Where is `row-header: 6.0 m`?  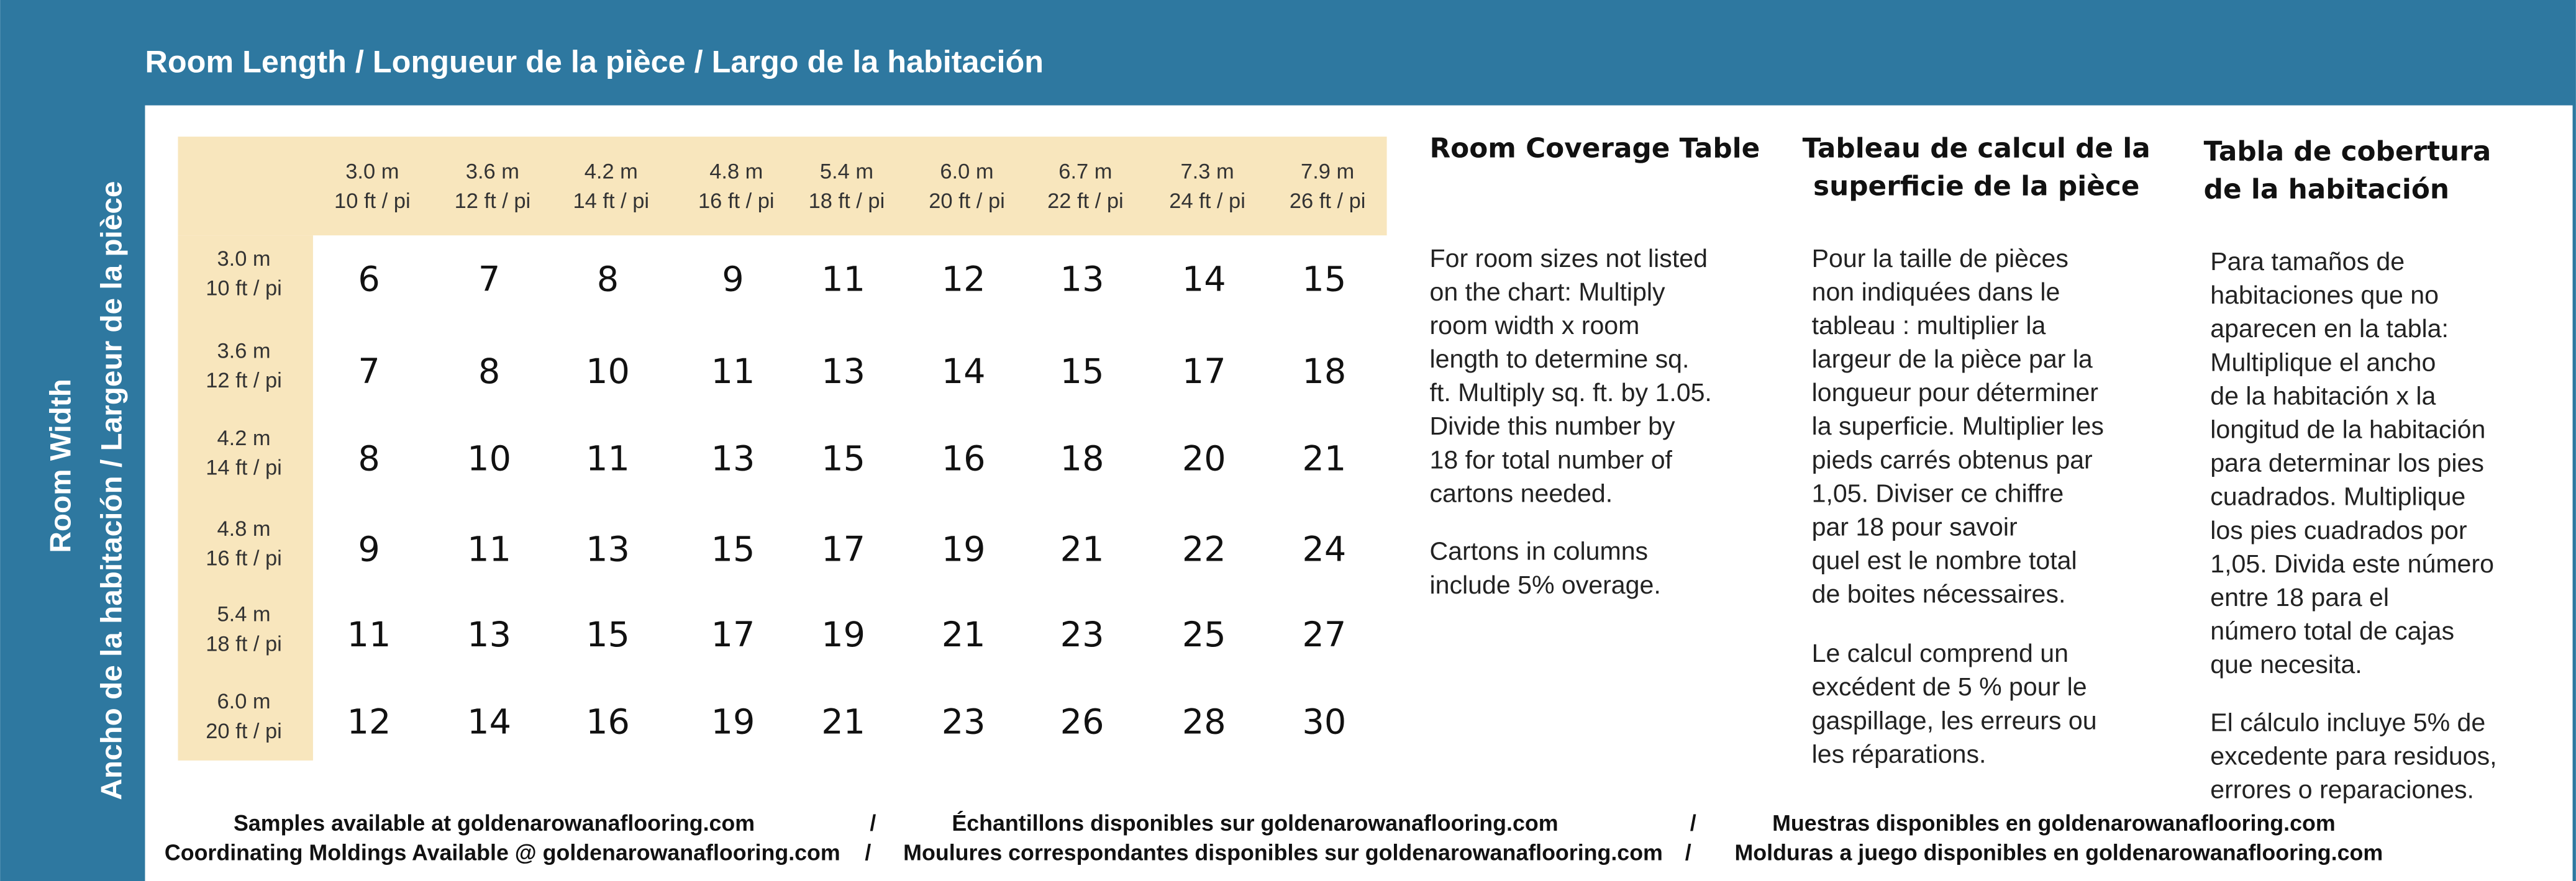 row-header: 6.0 m is located at coordinates (243, 701).